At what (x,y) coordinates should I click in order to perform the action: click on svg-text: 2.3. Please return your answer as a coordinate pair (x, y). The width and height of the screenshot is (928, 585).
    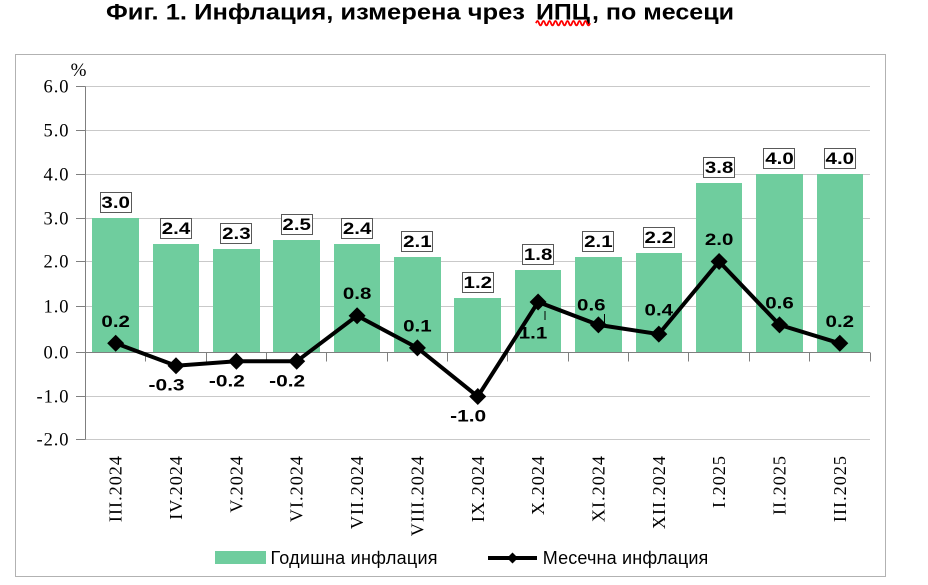
    Looking at the image, I should click on (236, 234).